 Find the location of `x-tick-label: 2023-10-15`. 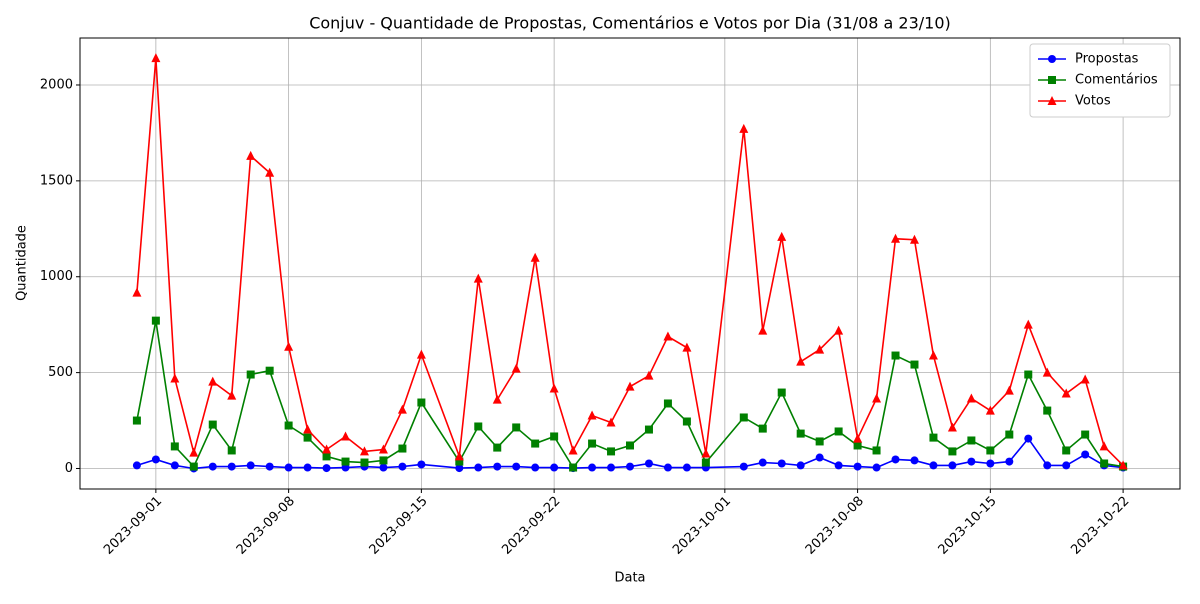

x-tick-label: 2023-10-15 is located at coordinates (968, 526).